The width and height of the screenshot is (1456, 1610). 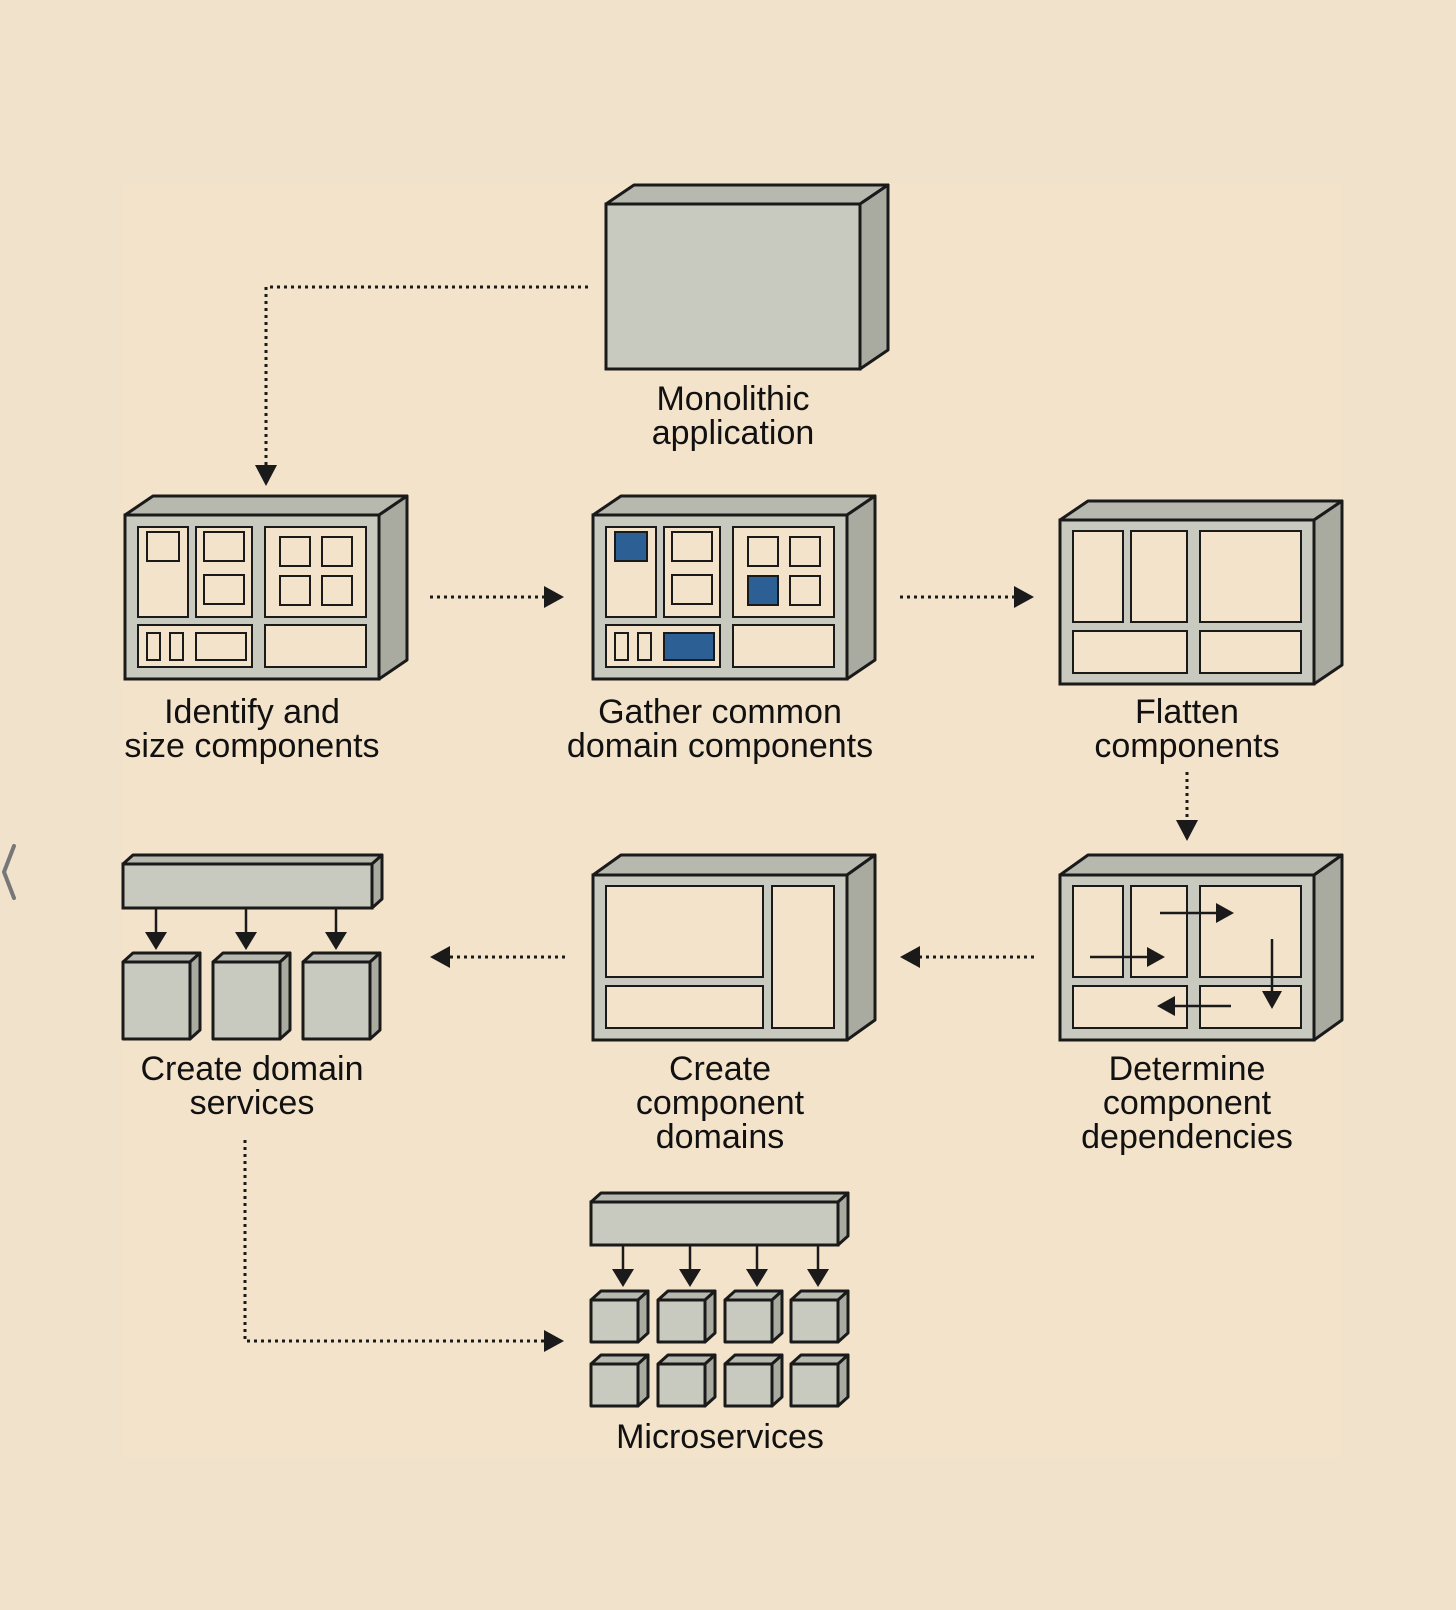 I want to click on chevron-left-icon, so click(x=9, y=872).